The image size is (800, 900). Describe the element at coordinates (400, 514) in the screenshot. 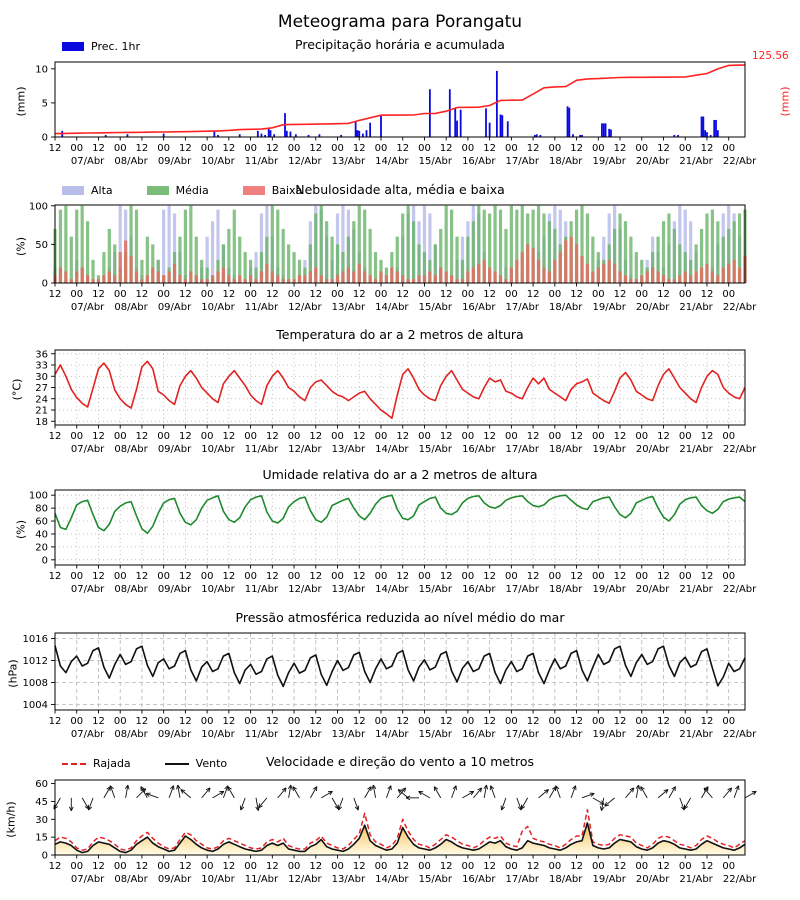

I see `humidity-line` at that location.